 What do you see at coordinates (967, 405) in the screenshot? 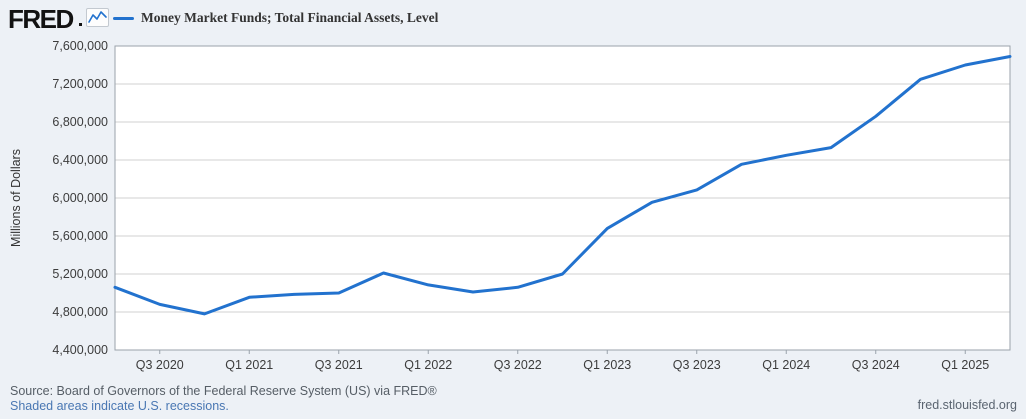
I see `site-url: fred.stlouisfed.org` at bounding box center [967, 405].